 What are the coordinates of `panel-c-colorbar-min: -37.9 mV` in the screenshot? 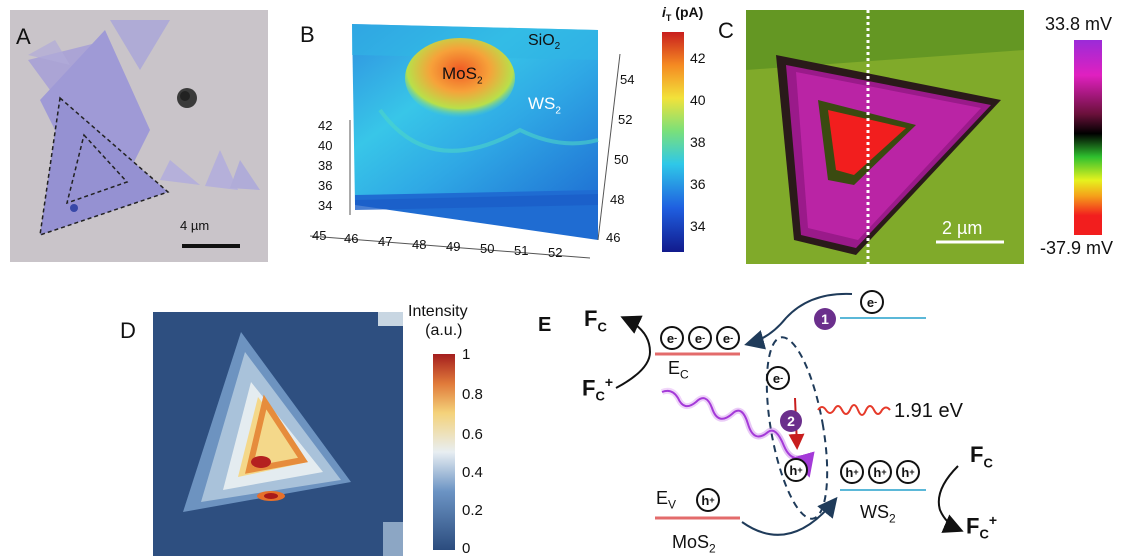 It's located at (1077, 248).